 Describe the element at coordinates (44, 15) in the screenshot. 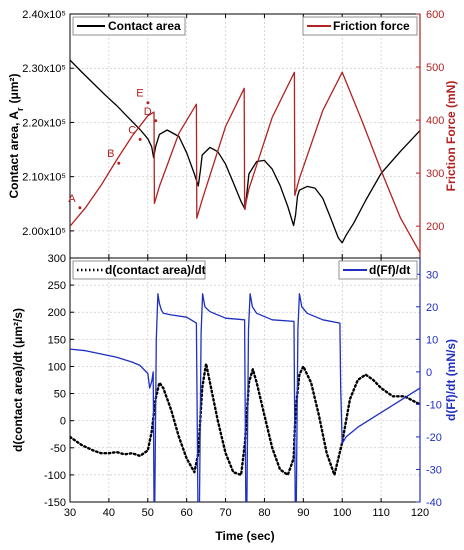

I see `left-tick-label: 2.40x10⁵` at that location.